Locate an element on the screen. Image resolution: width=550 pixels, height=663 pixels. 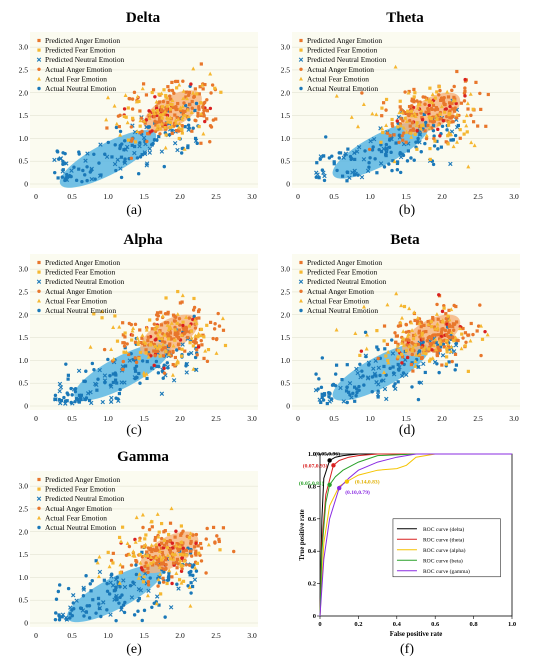
roc-point-label: (0.07,0.93) is located at coordinates (315, 465).